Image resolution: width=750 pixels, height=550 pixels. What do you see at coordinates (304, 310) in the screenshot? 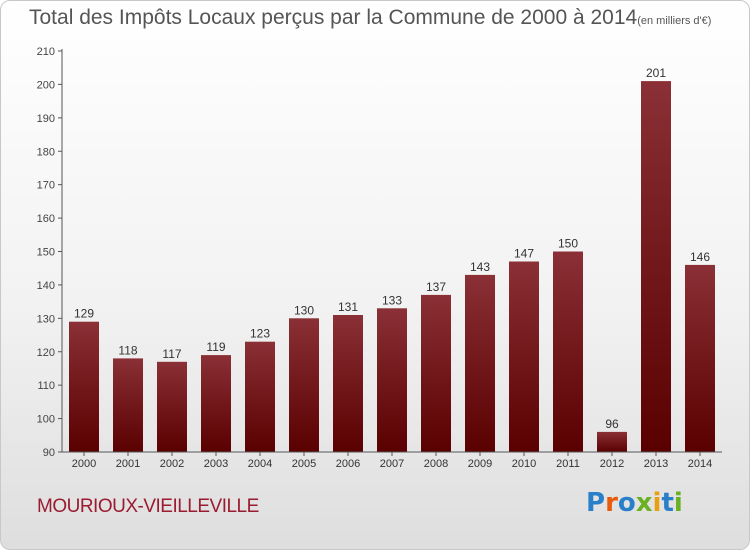
I see `bar-value-label-2005: 130` at bounding box center [304, 310].